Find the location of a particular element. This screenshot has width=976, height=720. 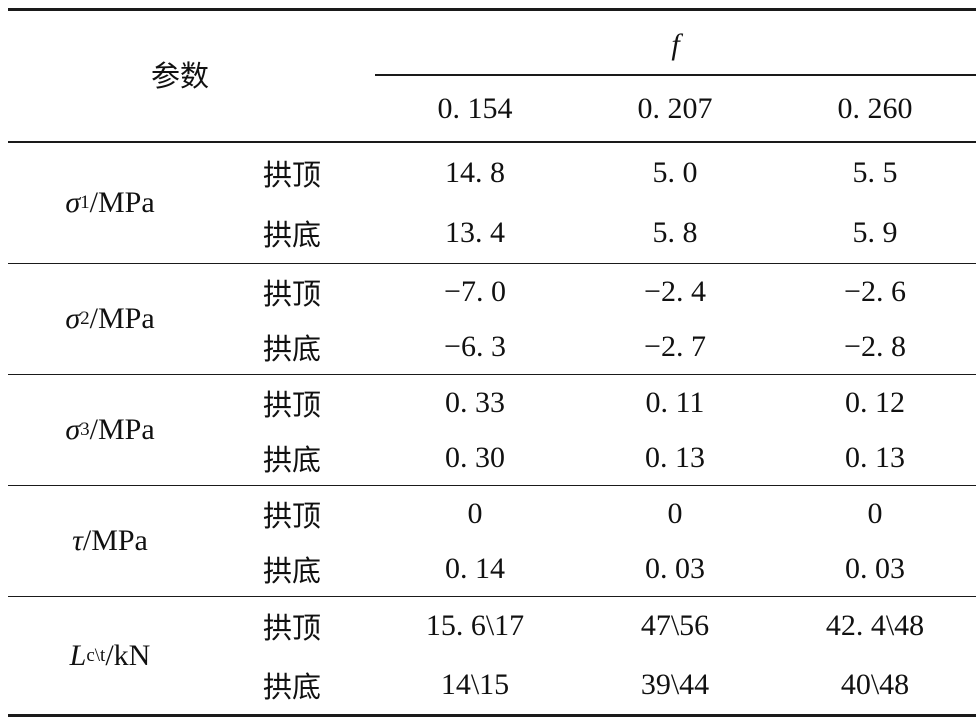

column-header: 0. 260 is located at coordinates (875, 108).